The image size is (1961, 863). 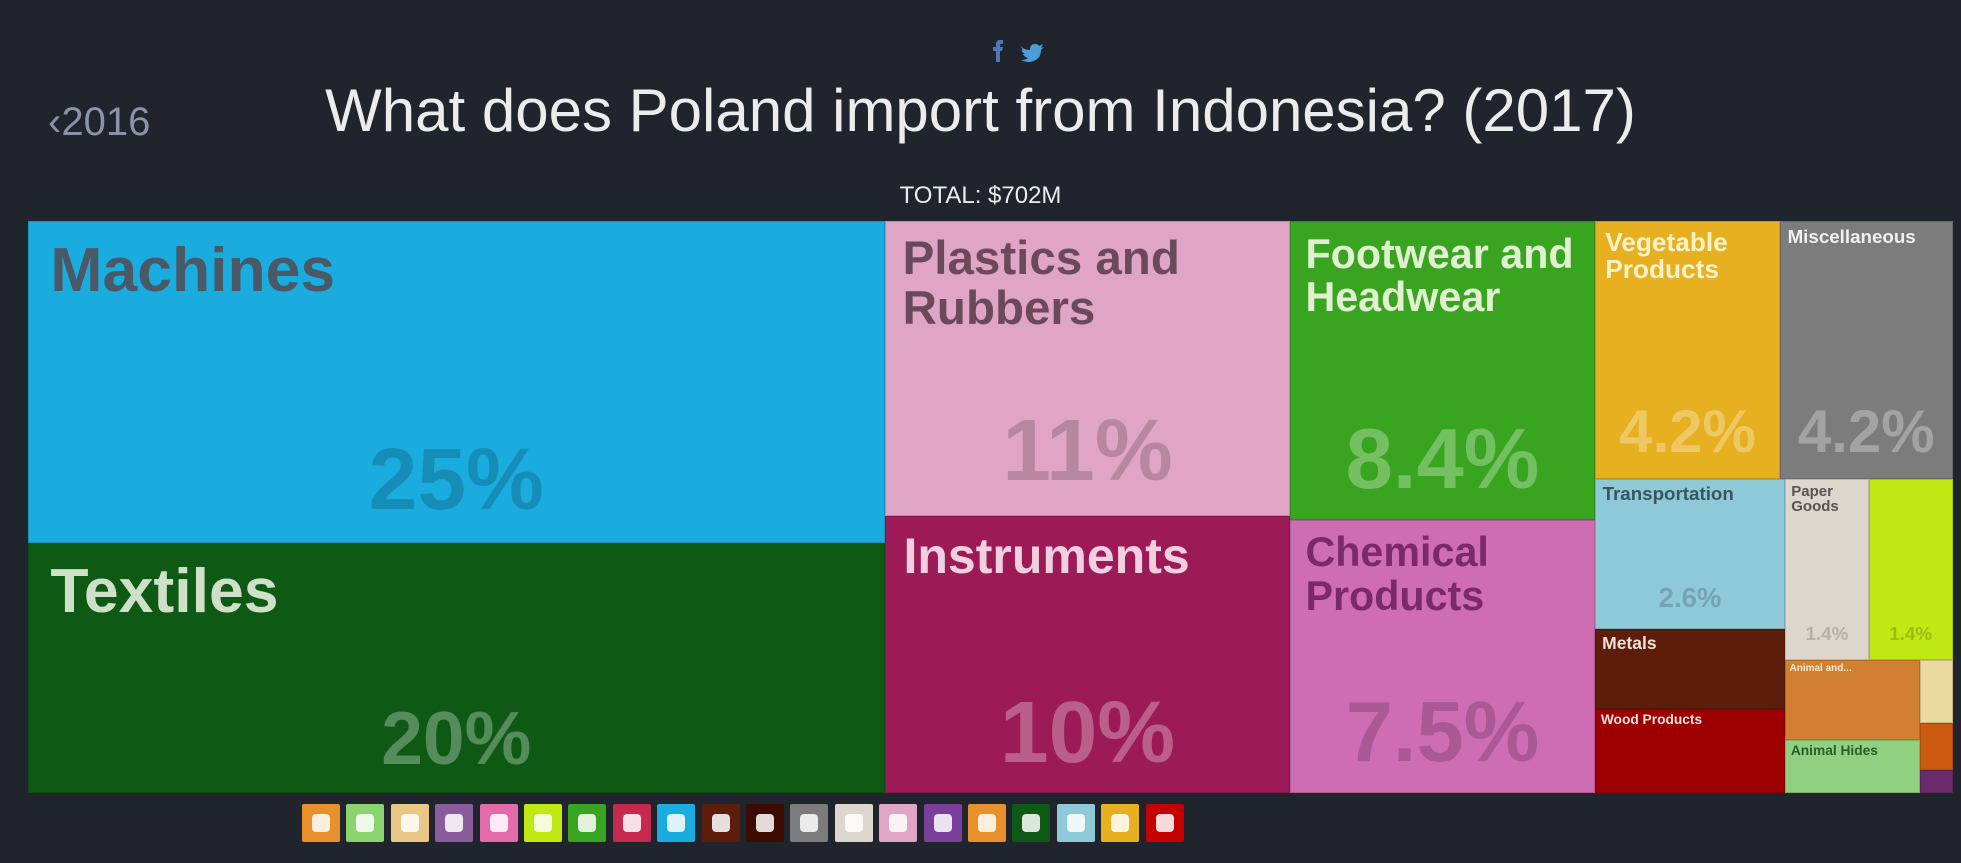 What do you see at coordinates (1687, 350) in the screenshot?
I see `treemap-cell: Vegetable Products 4.2%` at bounding box center [1687, 350].